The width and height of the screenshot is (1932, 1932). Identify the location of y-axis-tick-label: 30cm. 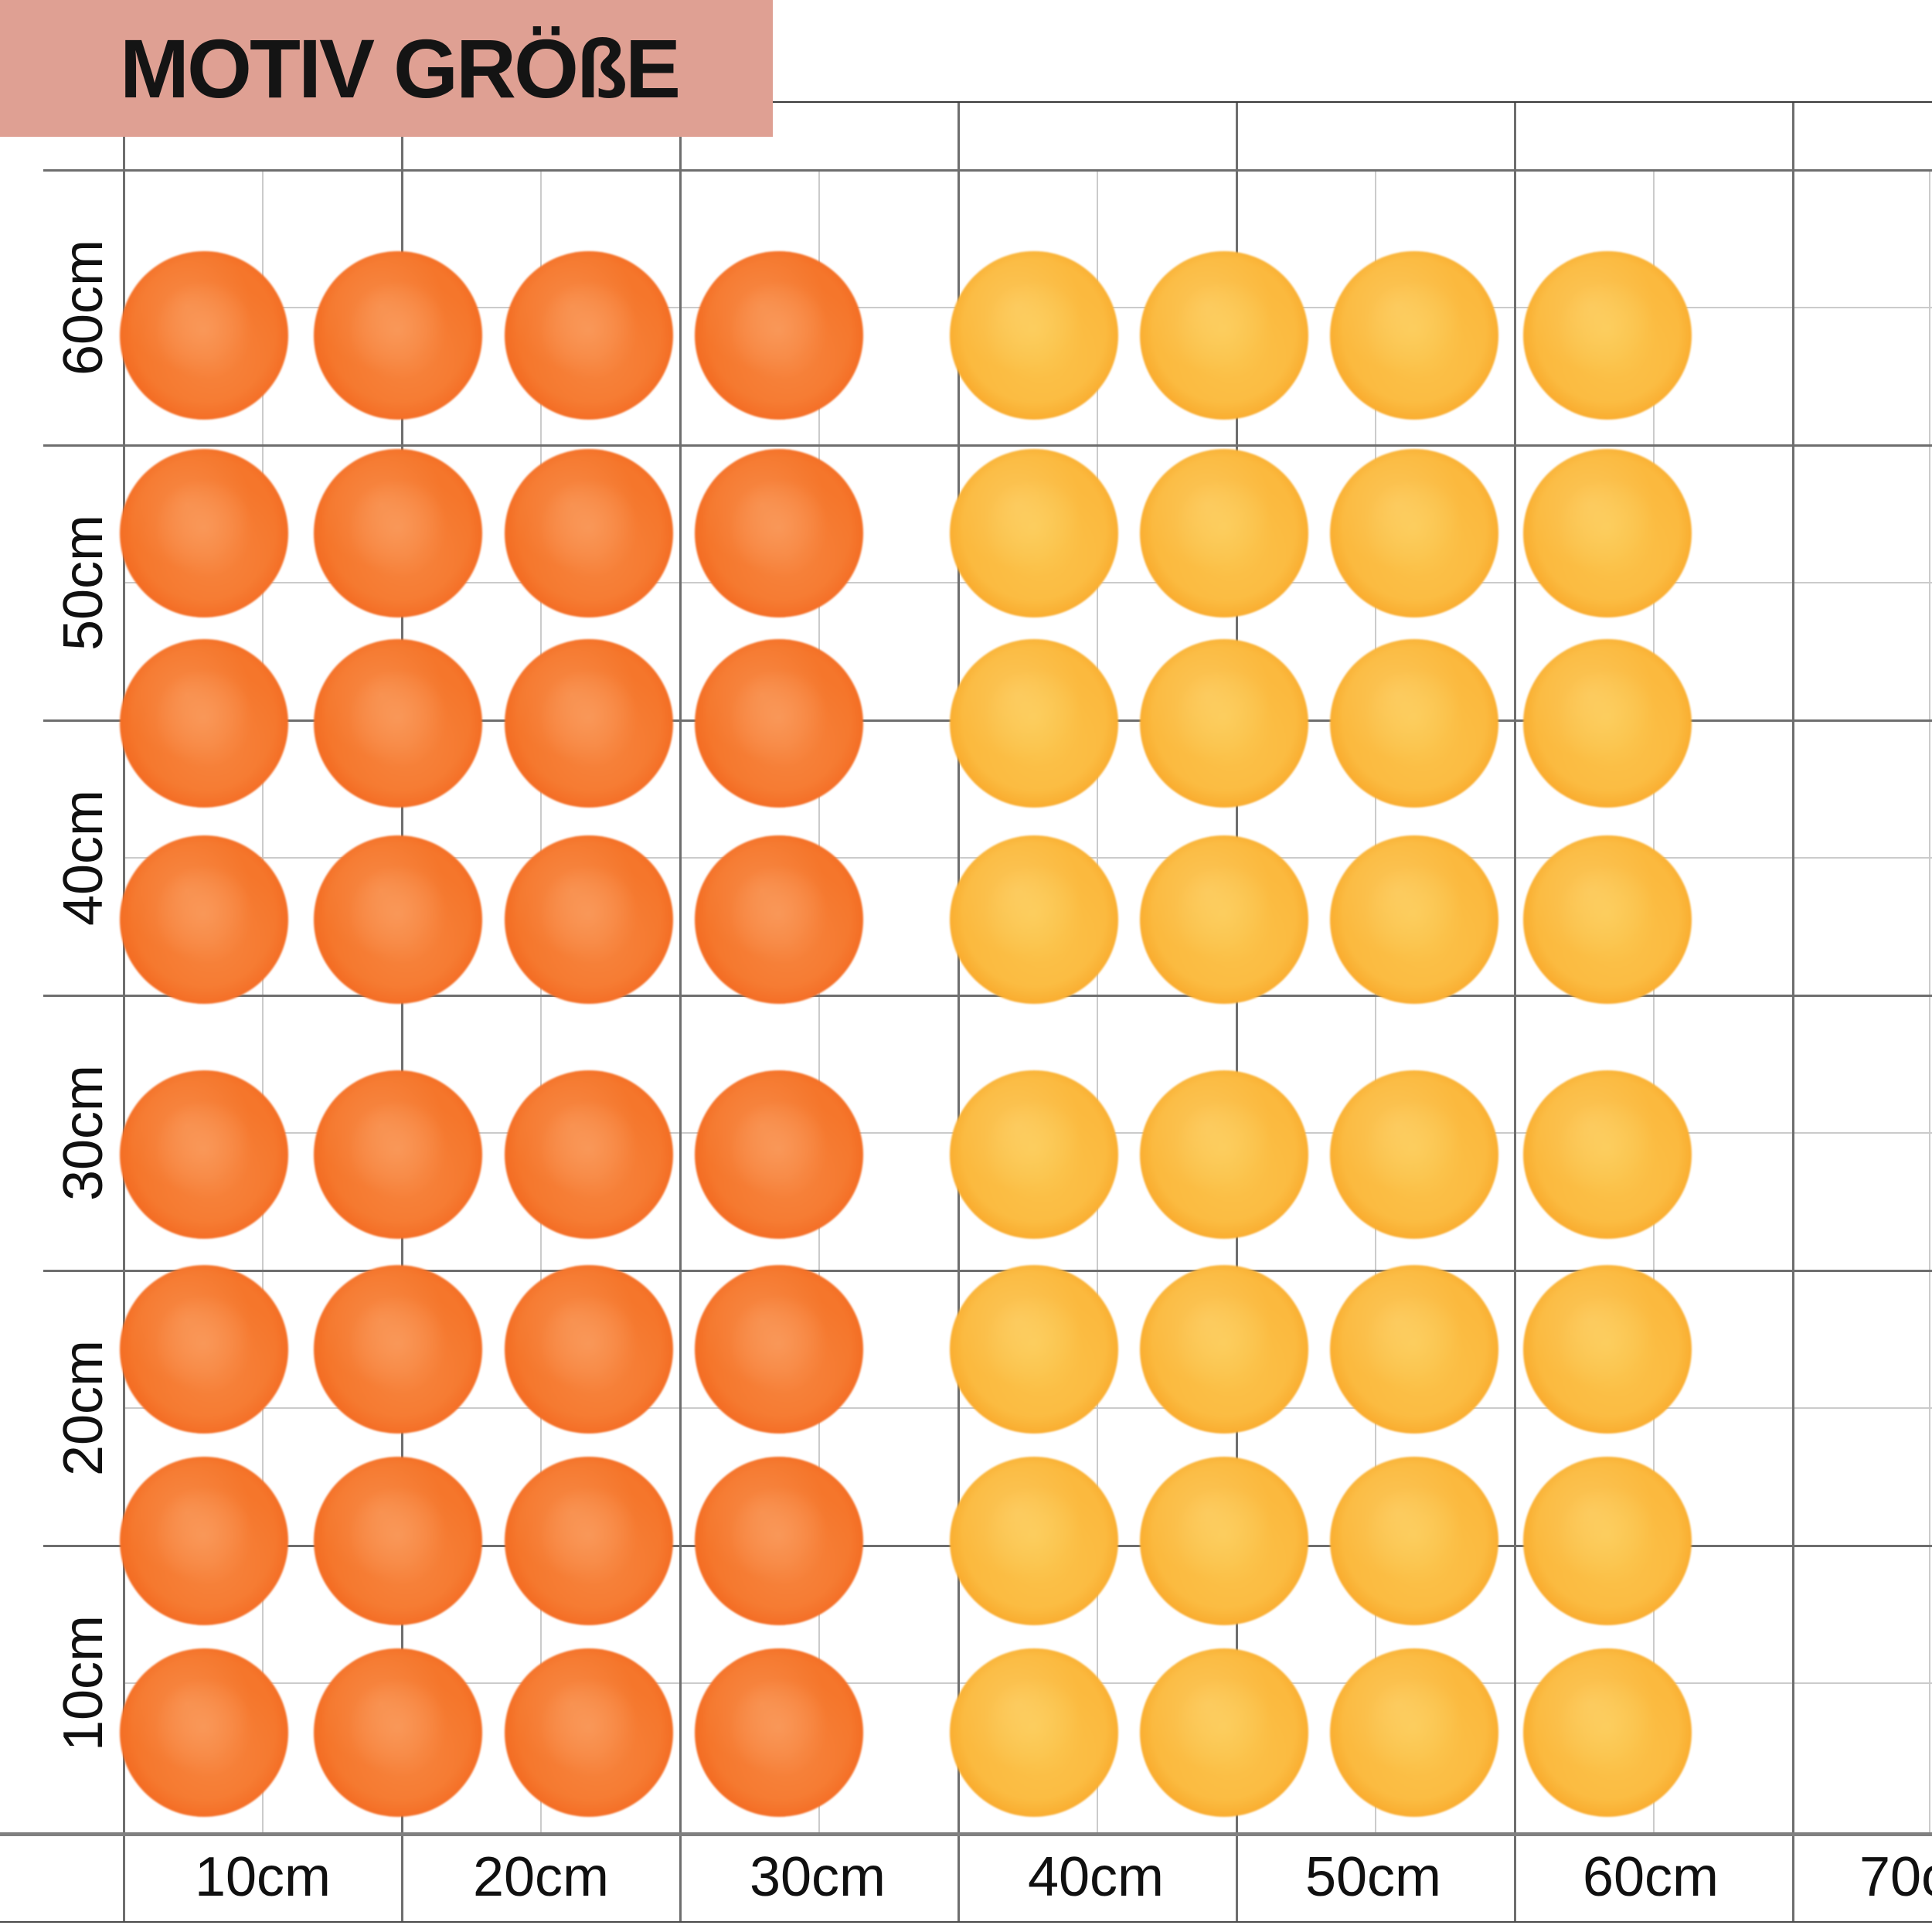
(83, 1133).